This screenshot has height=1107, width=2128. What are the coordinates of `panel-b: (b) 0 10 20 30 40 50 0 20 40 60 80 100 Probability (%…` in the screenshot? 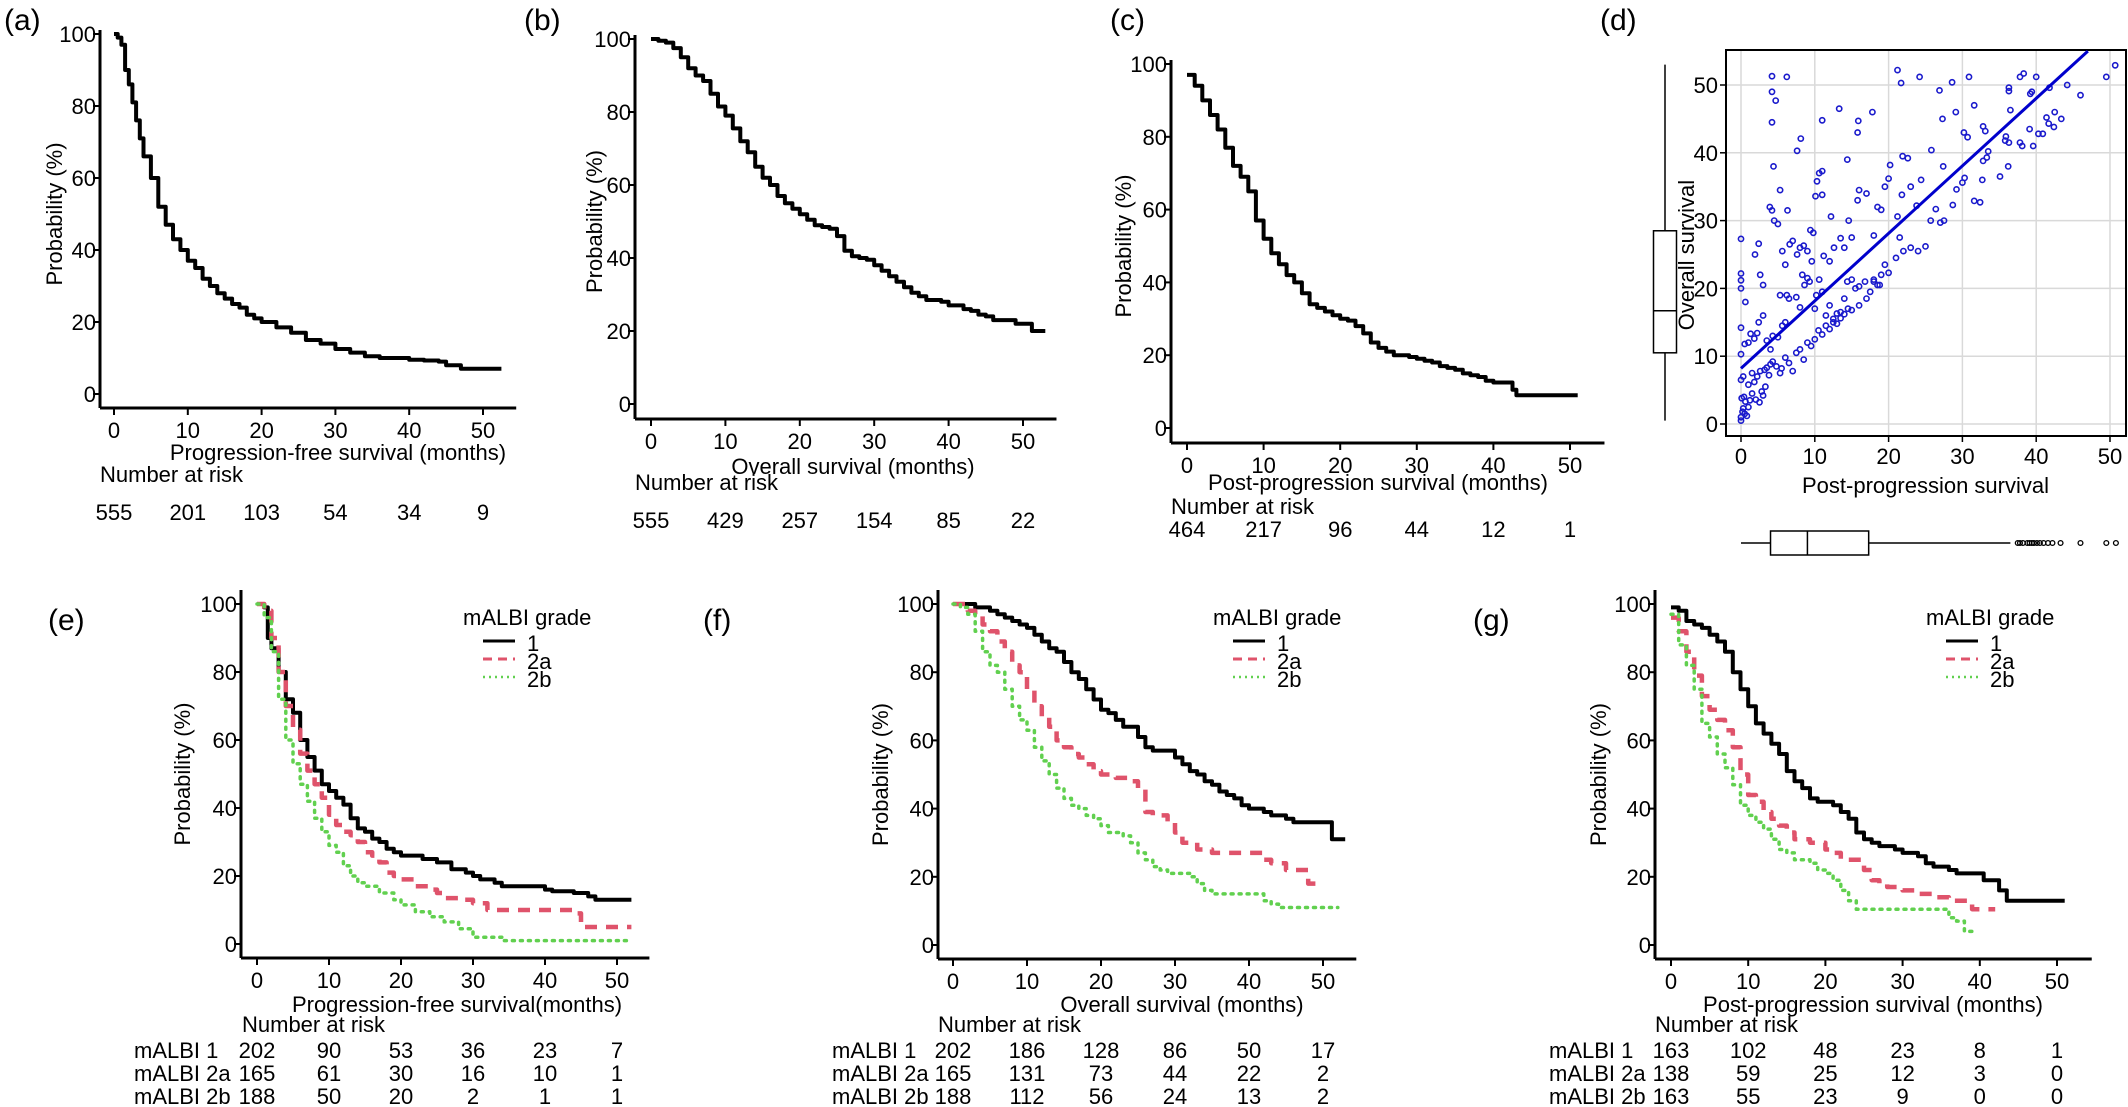 It's located at (790, 268).